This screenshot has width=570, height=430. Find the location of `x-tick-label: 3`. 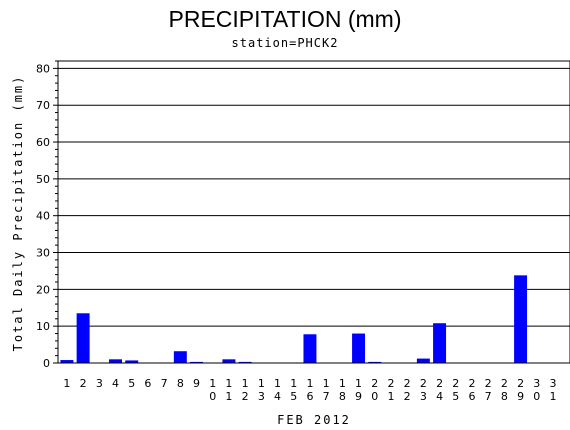

x-tick-label: 3 is located at coordinates (99, 383).